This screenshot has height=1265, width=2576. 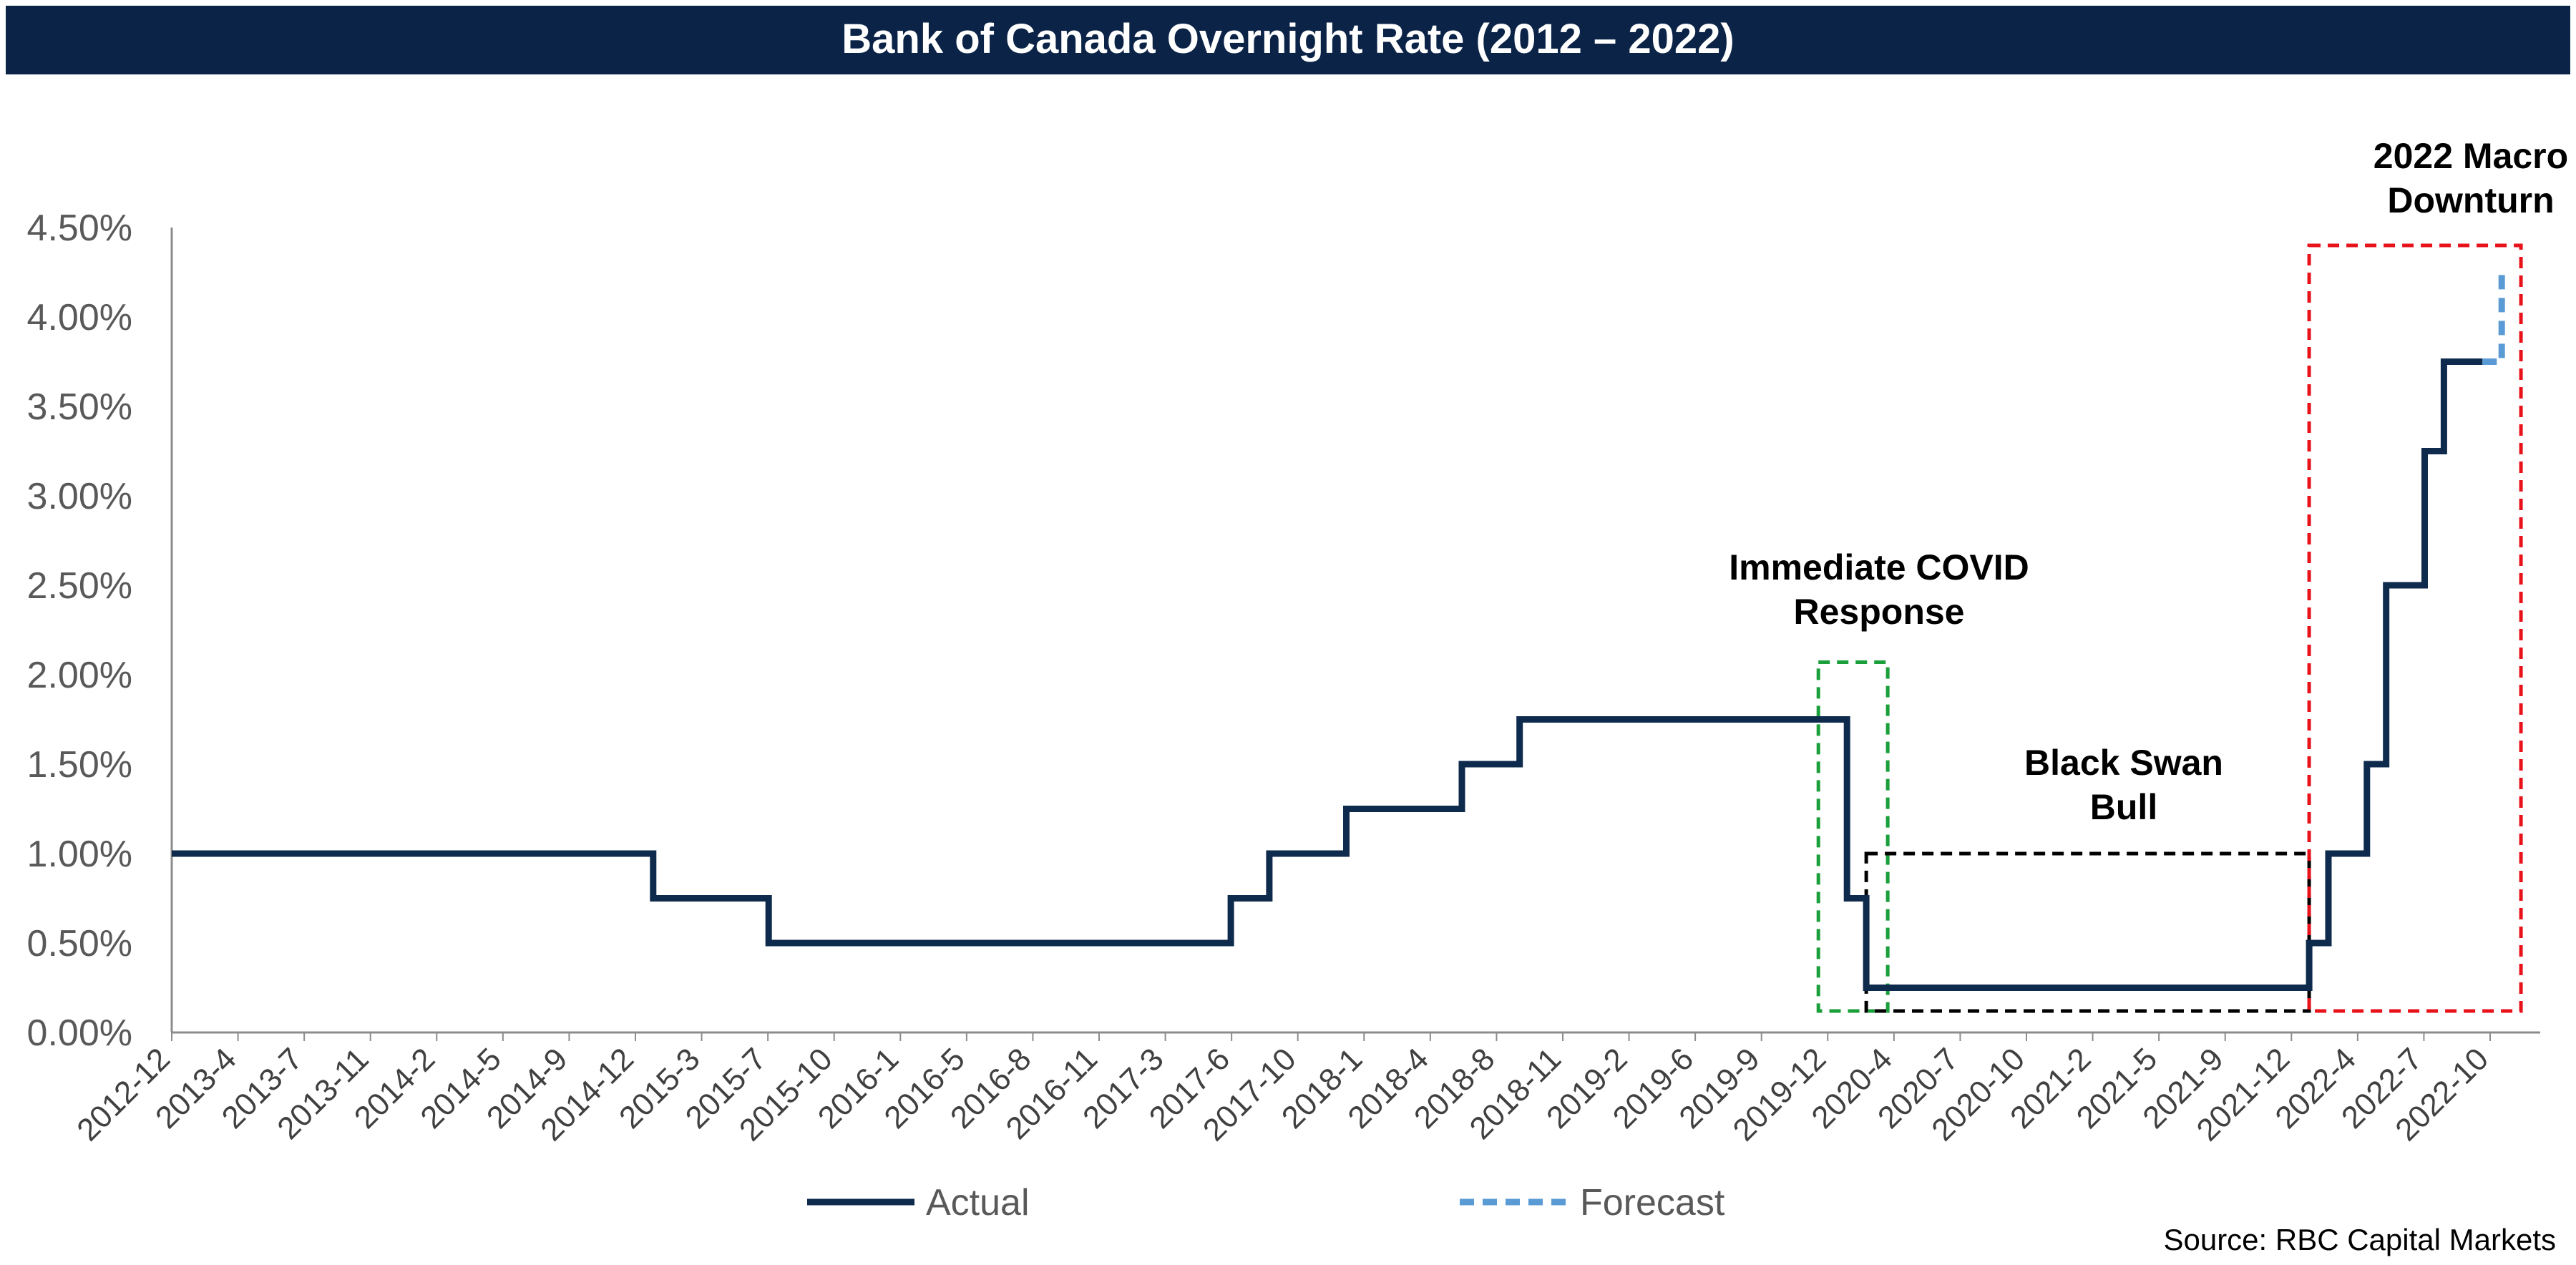 I want to click on annotation-label: Immediate COVID, so click(x=1879, y=567).